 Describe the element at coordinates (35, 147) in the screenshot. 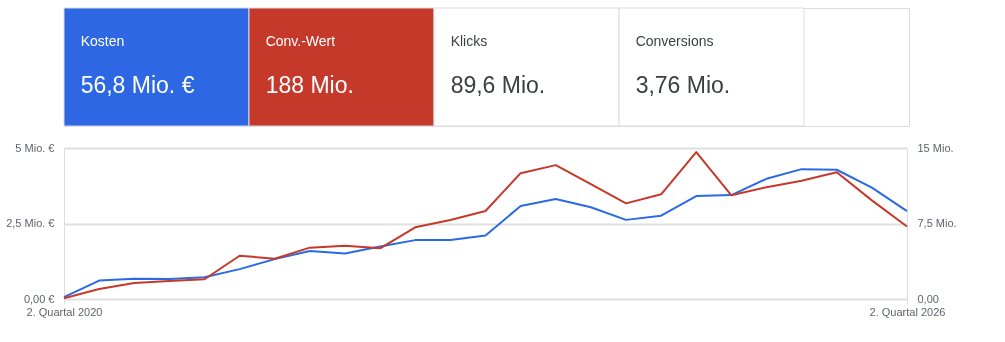

I see `y-tick-label: 5 Mio. €` at that location.